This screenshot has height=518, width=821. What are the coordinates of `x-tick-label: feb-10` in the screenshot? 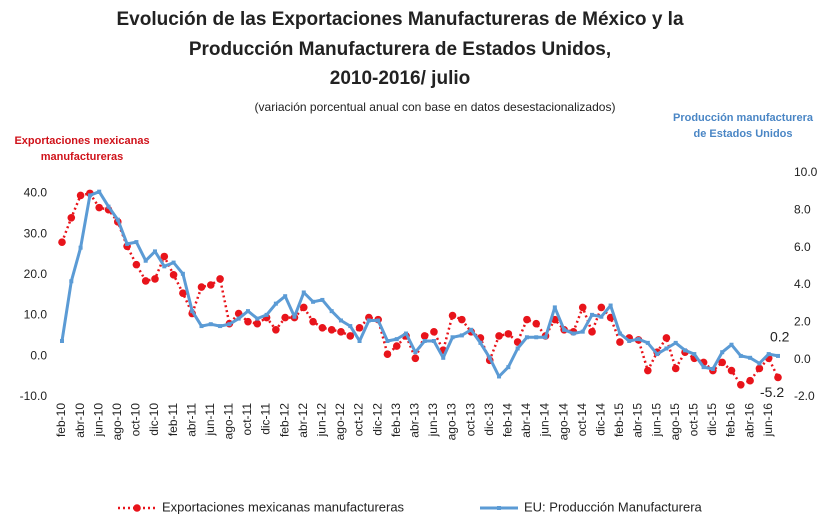 It's located at (61, 420).